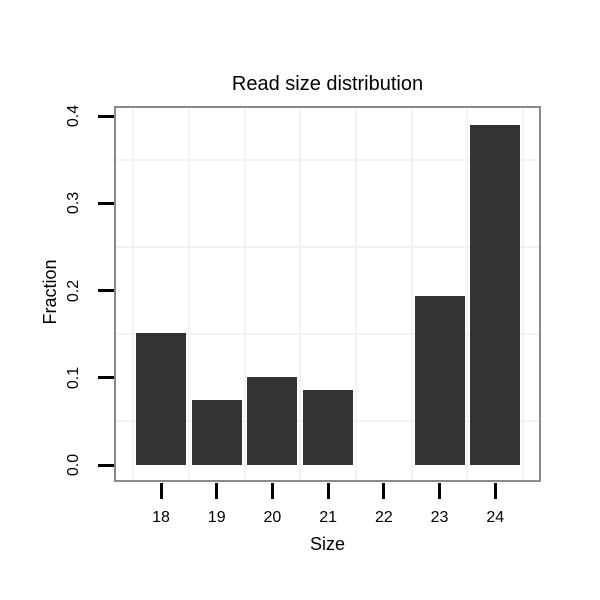 Image resolution: width=600 pixels, height=600 pixels. I want to click on y-tick-0.2, so click(106, 291).